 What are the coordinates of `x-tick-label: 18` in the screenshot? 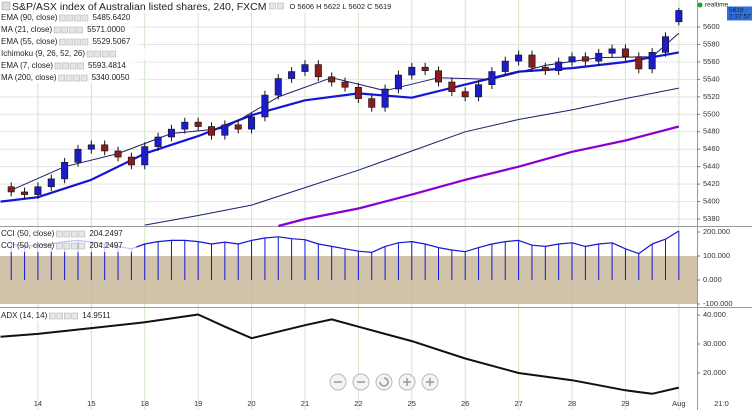 It's located at (145, 403).